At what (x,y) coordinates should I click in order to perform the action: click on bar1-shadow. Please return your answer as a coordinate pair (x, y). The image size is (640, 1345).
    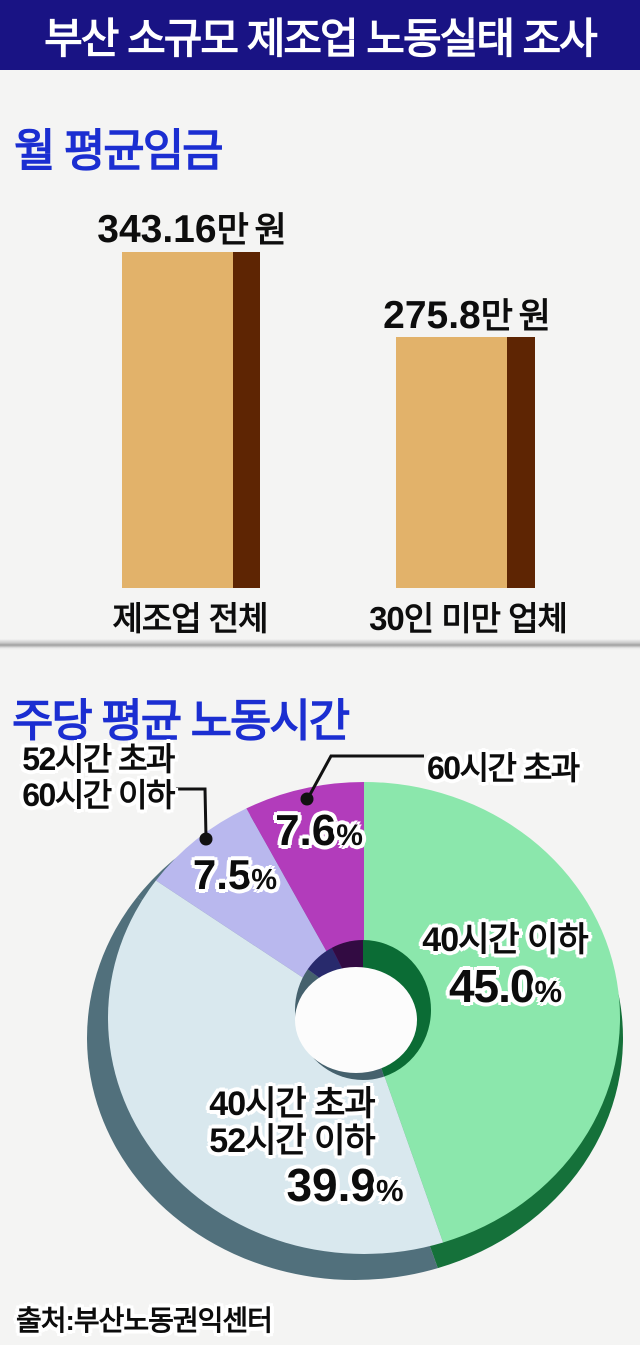
    Looking at the image, I should click on (246, 420).